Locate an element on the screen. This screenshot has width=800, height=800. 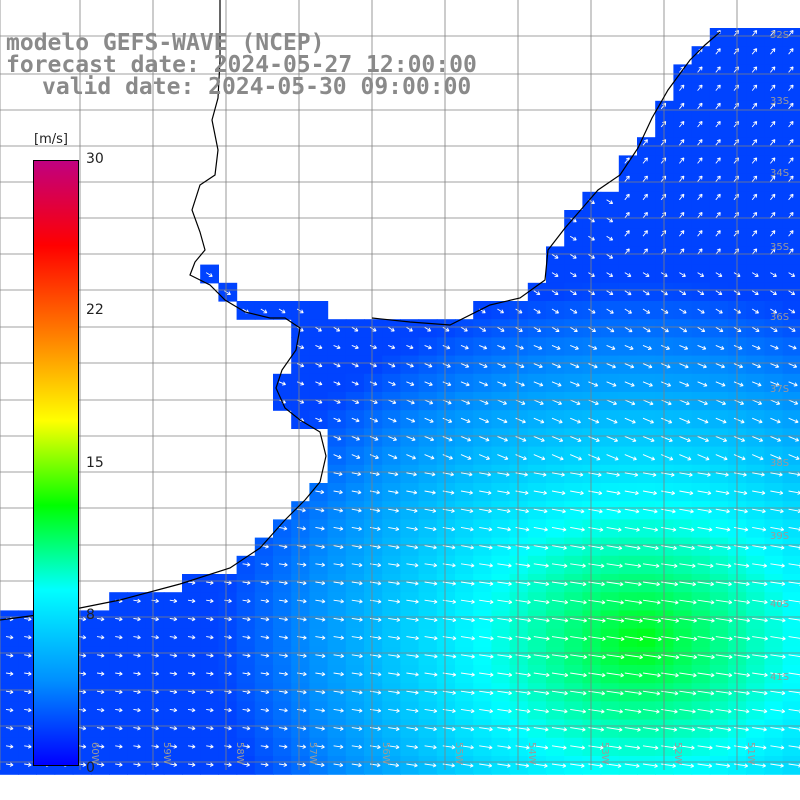
latitude-label: 37S is located at coordinates (779, 389).